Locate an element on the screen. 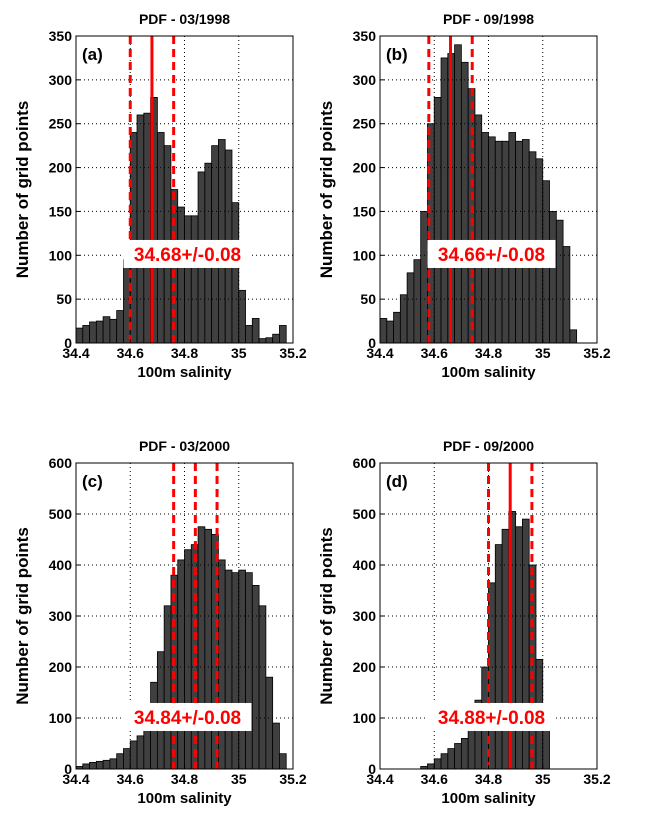 This screenshot has width=651, height=823. annotation: 34.84+/-0.08 is located at coordinates (187, 718).